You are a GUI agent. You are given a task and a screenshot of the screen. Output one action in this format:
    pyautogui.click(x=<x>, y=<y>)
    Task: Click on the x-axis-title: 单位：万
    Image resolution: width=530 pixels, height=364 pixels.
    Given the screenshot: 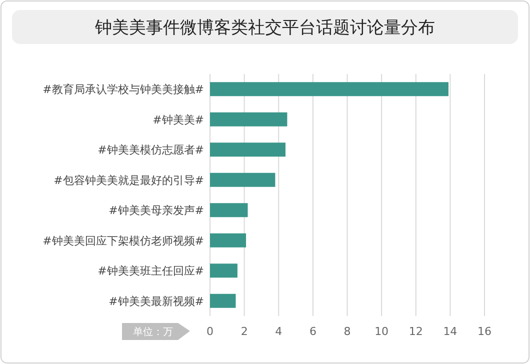 What is the action you would take?
    pyautogui.click(x=153, y=332)
    